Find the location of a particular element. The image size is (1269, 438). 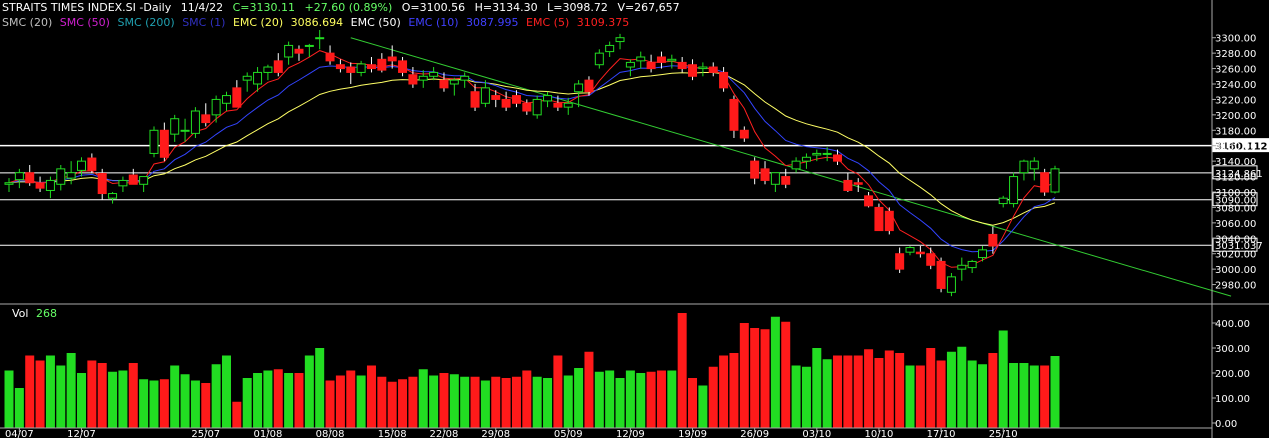

date-label: 11/4/22 is located at coordinates (202, 7).